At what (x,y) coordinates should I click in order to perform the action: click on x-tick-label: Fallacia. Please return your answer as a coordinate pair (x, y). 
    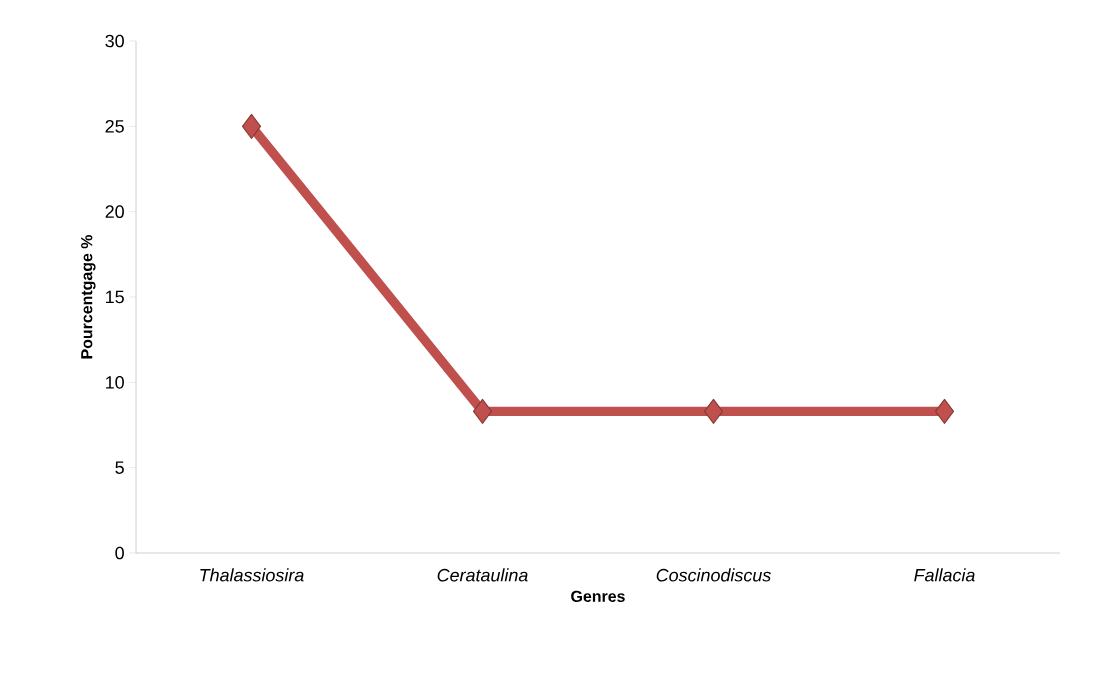
    Looking at the image, I should click on (944, 575).